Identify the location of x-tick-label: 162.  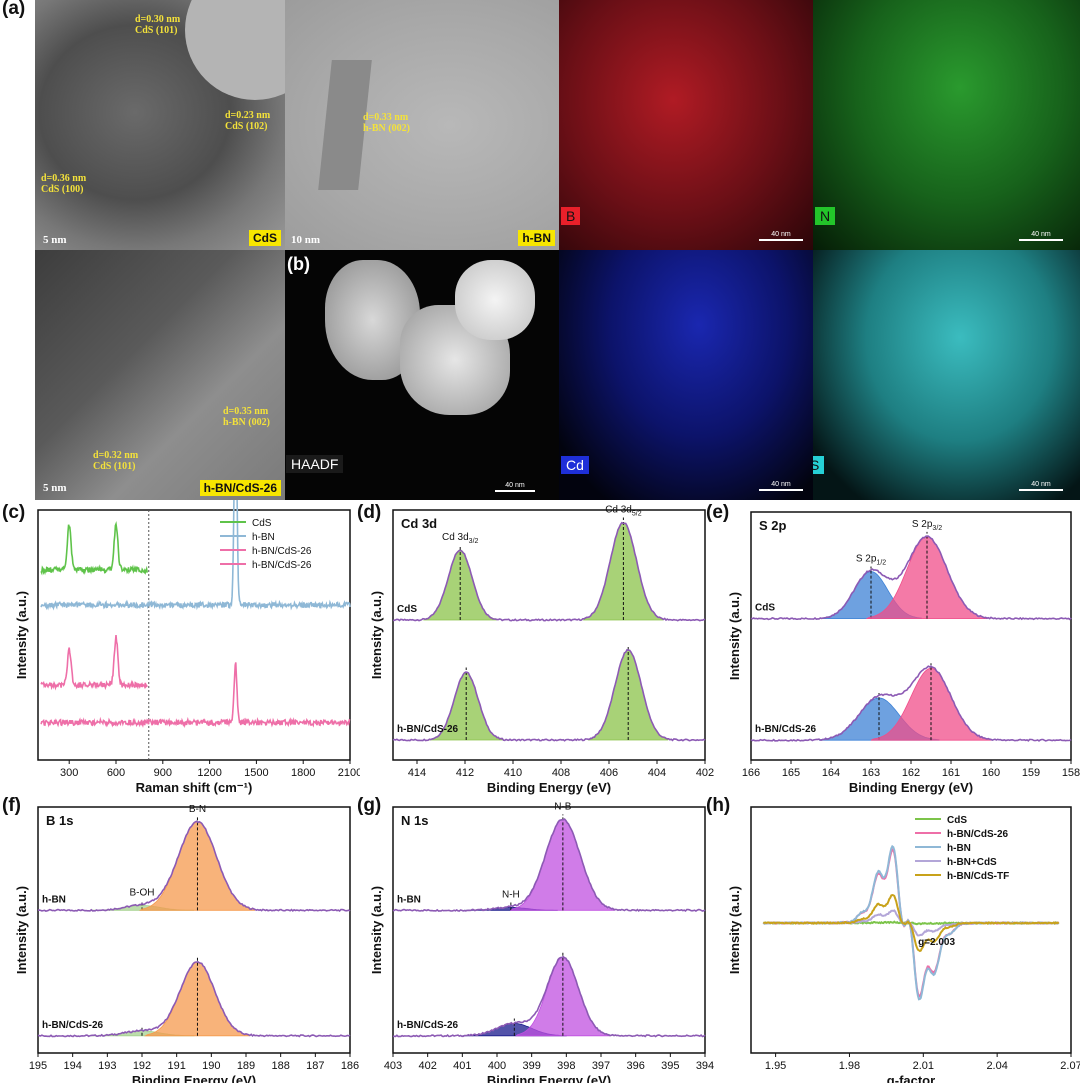
(911, 773).